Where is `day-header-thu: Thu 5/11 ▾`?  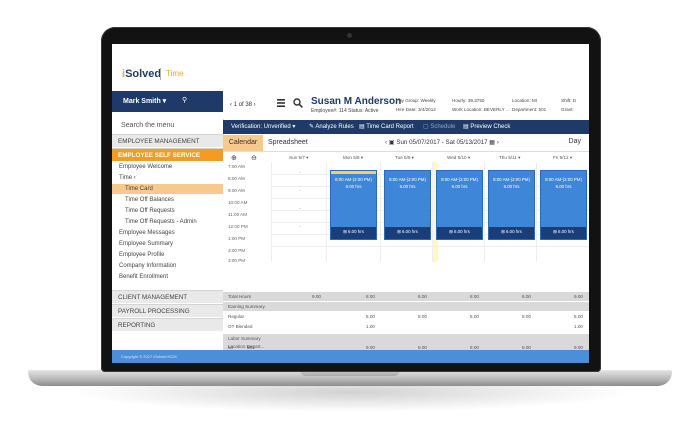
day-header-thu: Thu 5/11 ▾ is located at coordinates (510, 157).